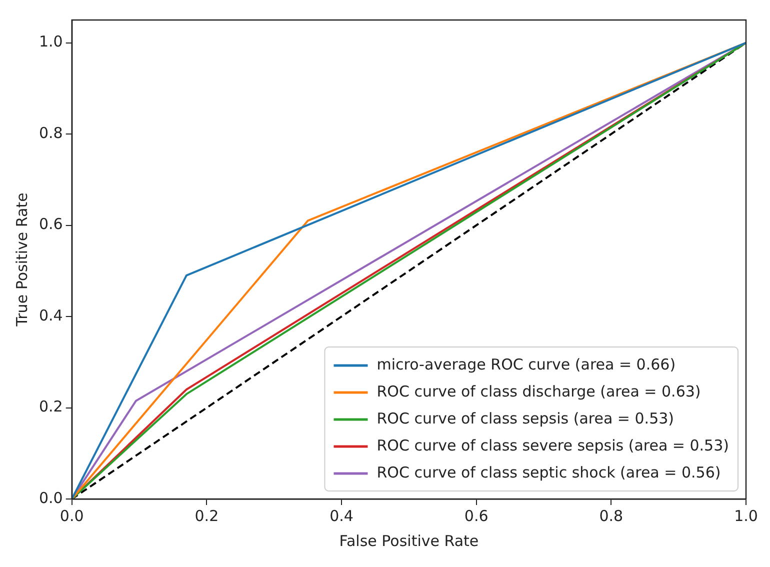  What do you see at coordinates (206, 515) in the screenshot?
I see `x-tick-label: 0.2` at bounding box center [206, 515].